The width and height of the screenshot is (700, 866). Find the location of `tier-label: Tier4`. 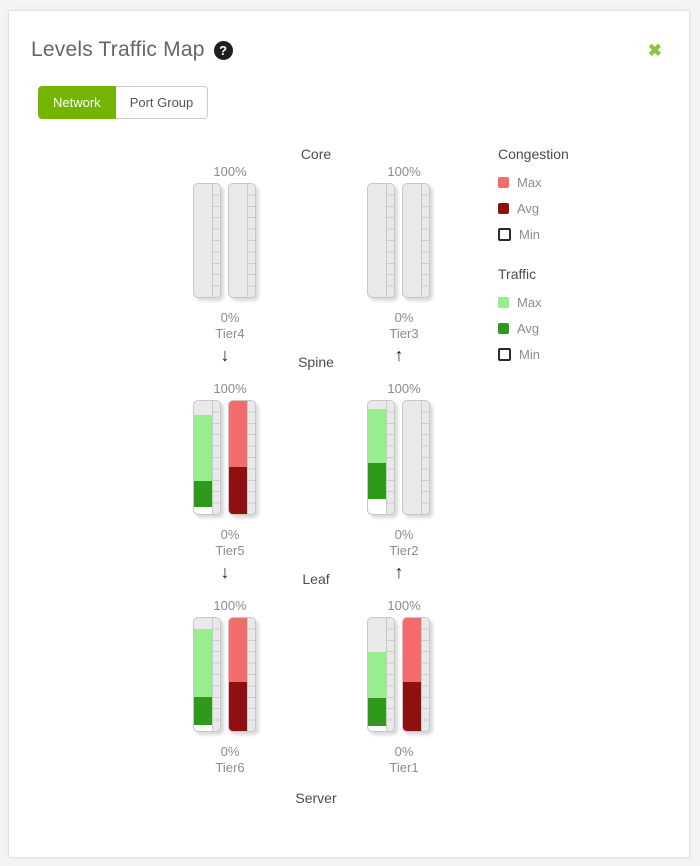

tier-label: Tier4 is located at coordinates (230, 333).